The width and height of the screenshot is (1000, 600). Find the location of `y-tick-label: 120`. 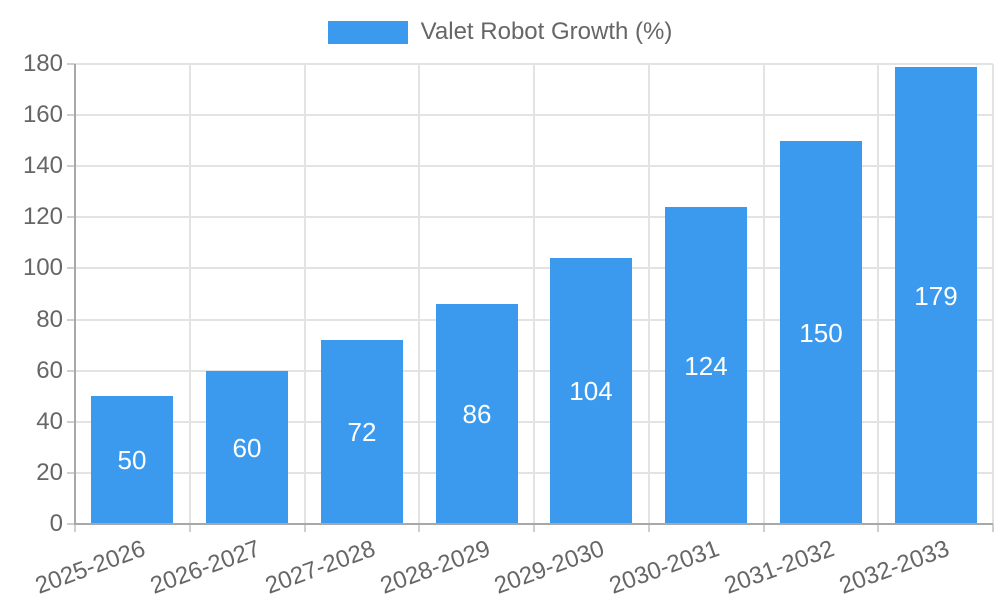

y-tick-label: 120 is located at coordinates (42, 216).